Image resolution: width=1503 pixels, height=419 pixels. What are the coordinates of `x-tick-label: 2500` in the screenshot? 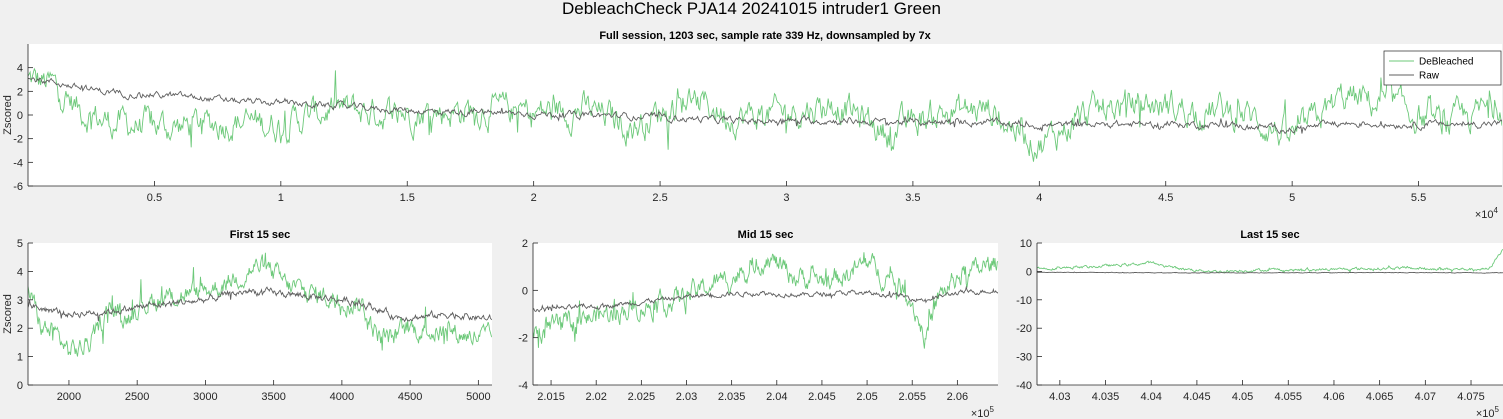 It's located at (137, 397).